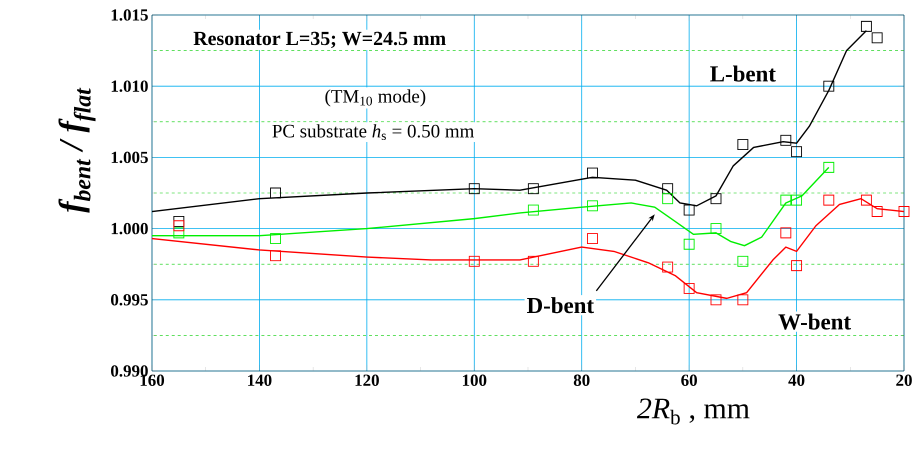 Image resolution: width=919 pixels, height=455 pixels. What do you see at coordinates (373, 132) in the screenshot?
I see `annotation: PC substrate h$_{s}$ = 0.50 mm` at bounding box center [373, 132].